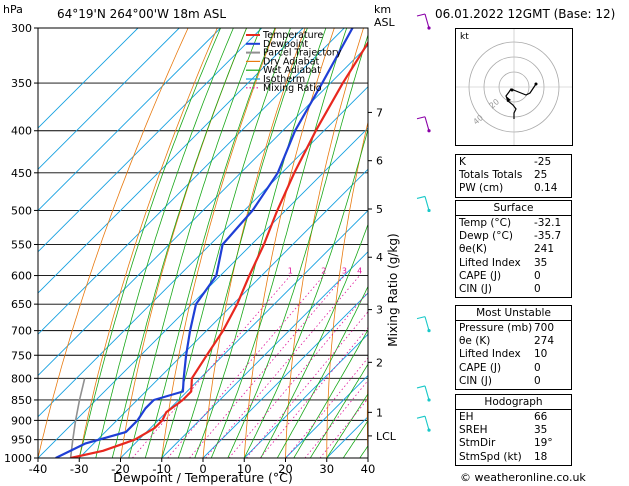 The image size is (629, 486). Describe the element at coordinates (379, 112) in the screenshot. I see `height-tick-label: 7` at that location.